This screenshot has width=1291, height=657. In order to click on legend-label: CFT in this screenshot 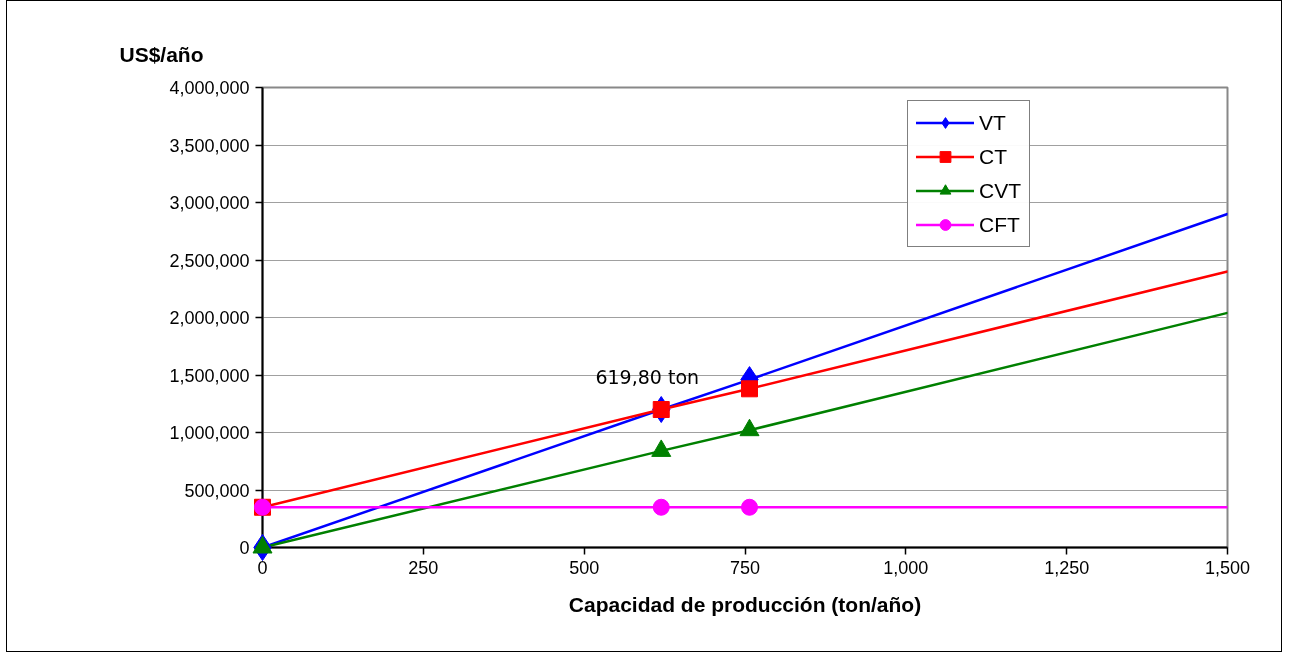, I will do `click(999, 224)`.